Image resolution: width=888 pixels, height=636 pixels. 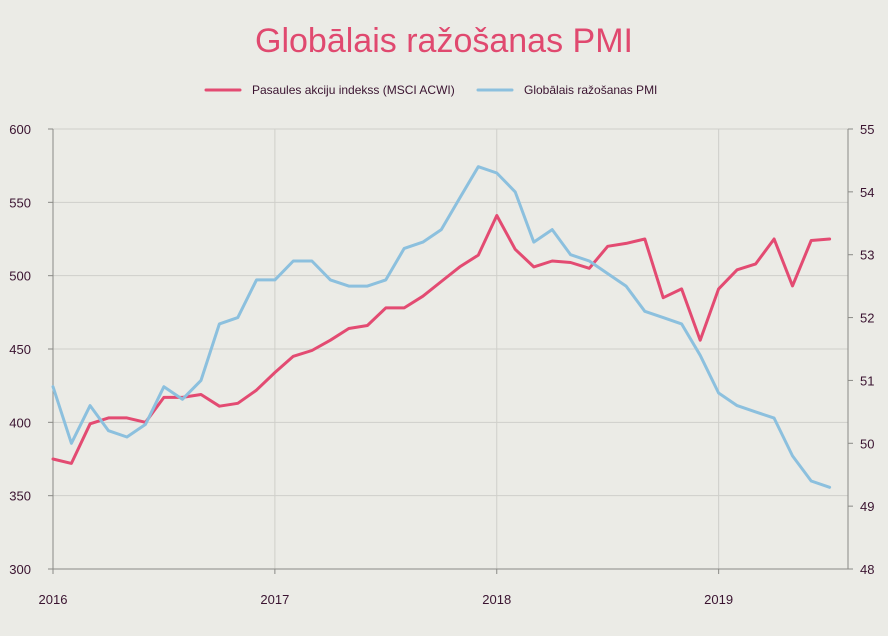 What do you see at coordinates (20, 569) in the screenshot?
I see `y-left-tick-label: 300` at bounding box center [20, 569].